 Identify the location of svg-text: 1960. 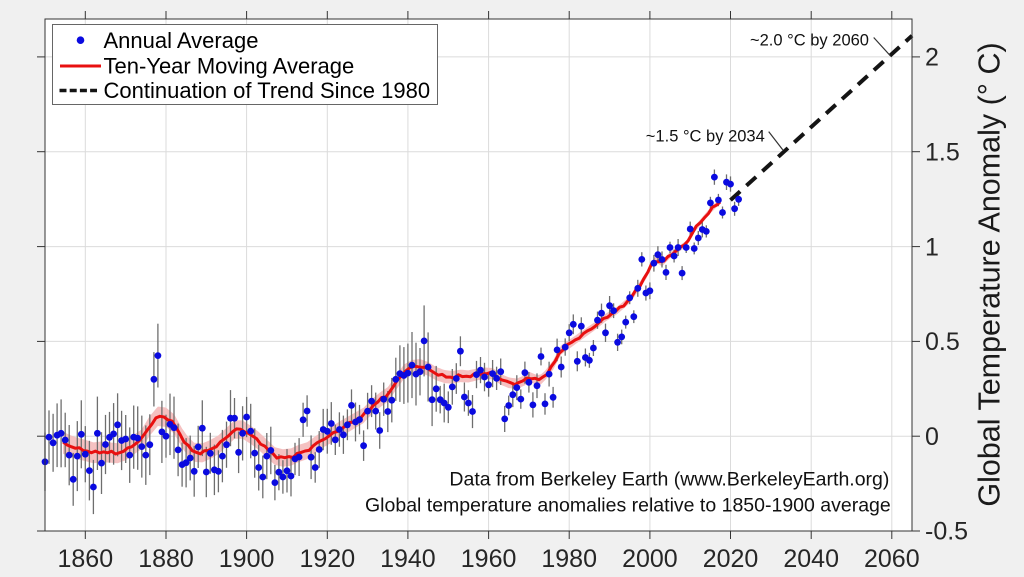
(489, 559).